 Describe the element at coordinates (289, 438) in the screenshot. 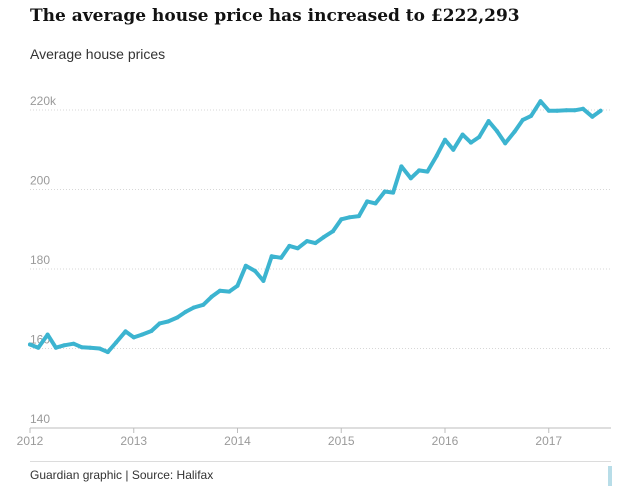

I see `x-axis: 2012 2013 2014 2015 2016 2017` at that location.